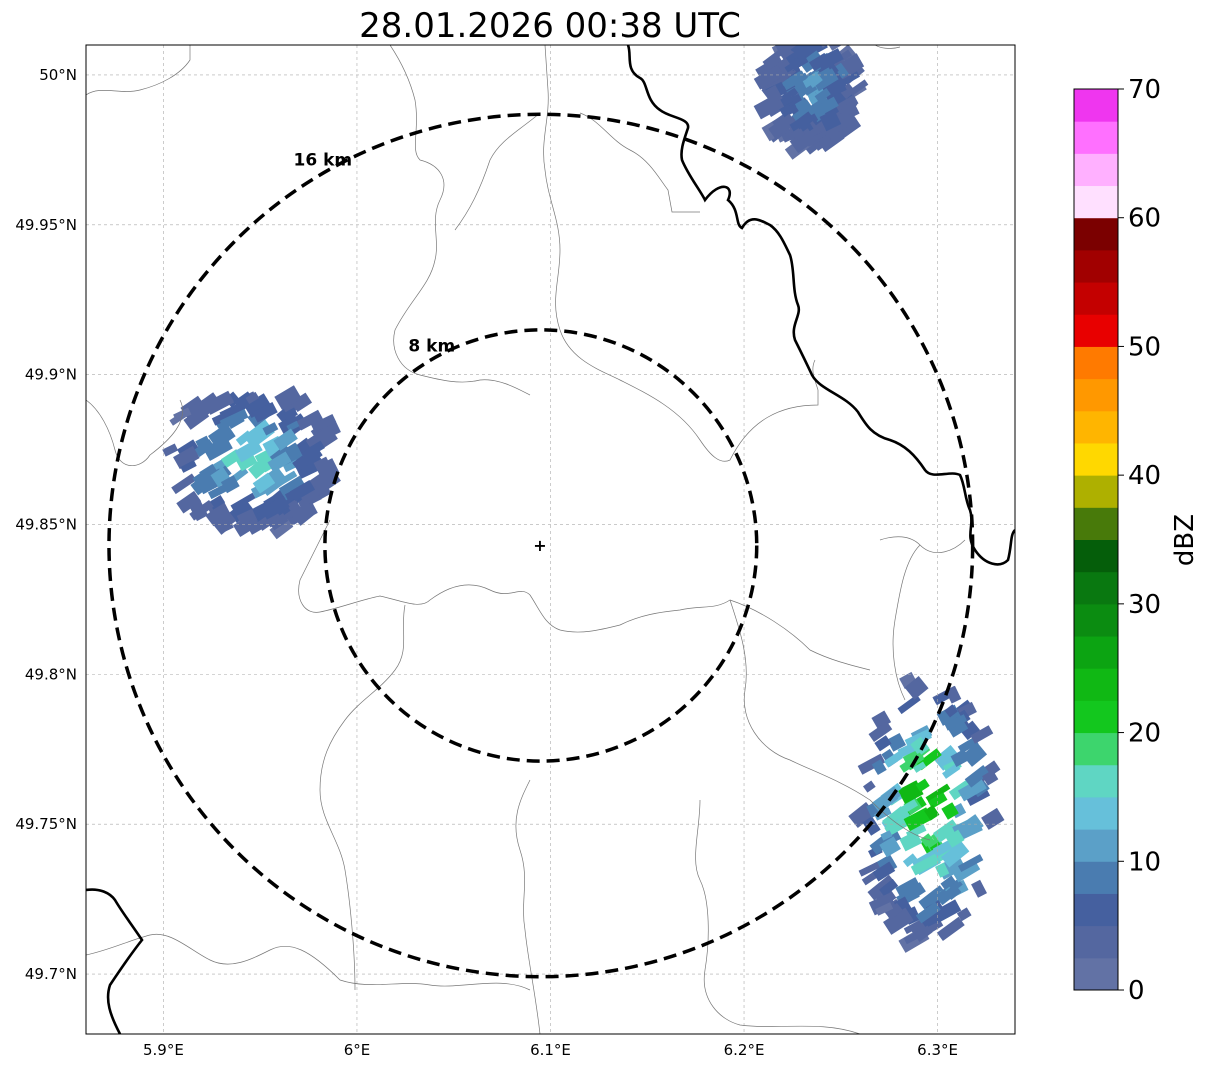  Describe the element at coordinates (1144, 605) in the screenshot. I see `colorbar-tick-label: 30` at that location.